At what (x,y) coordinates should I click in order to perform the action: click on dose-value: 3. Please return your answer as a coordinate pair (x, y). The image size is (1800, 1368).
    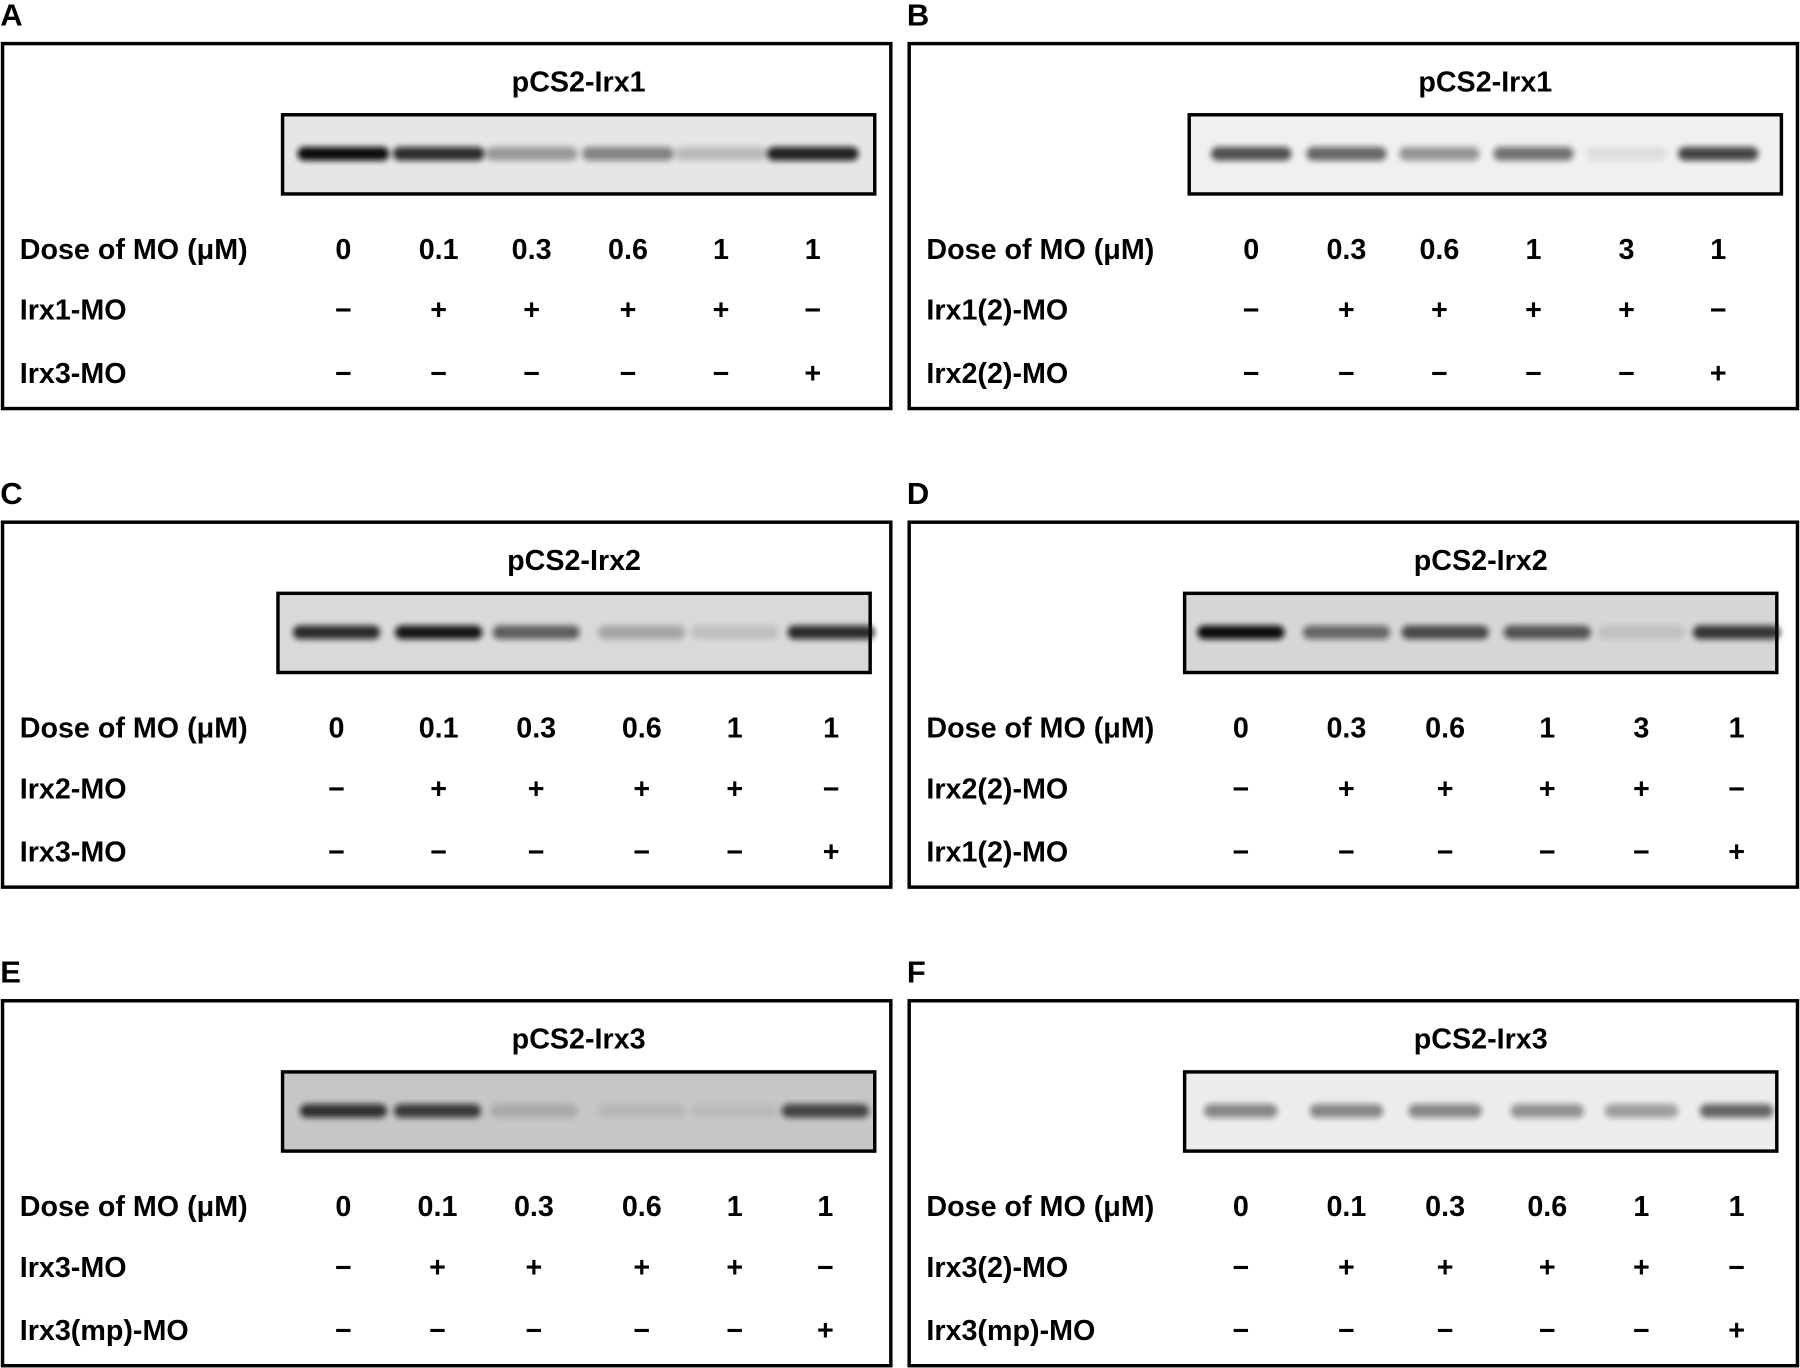
    Looking at the image, I should click on (1626, 250).